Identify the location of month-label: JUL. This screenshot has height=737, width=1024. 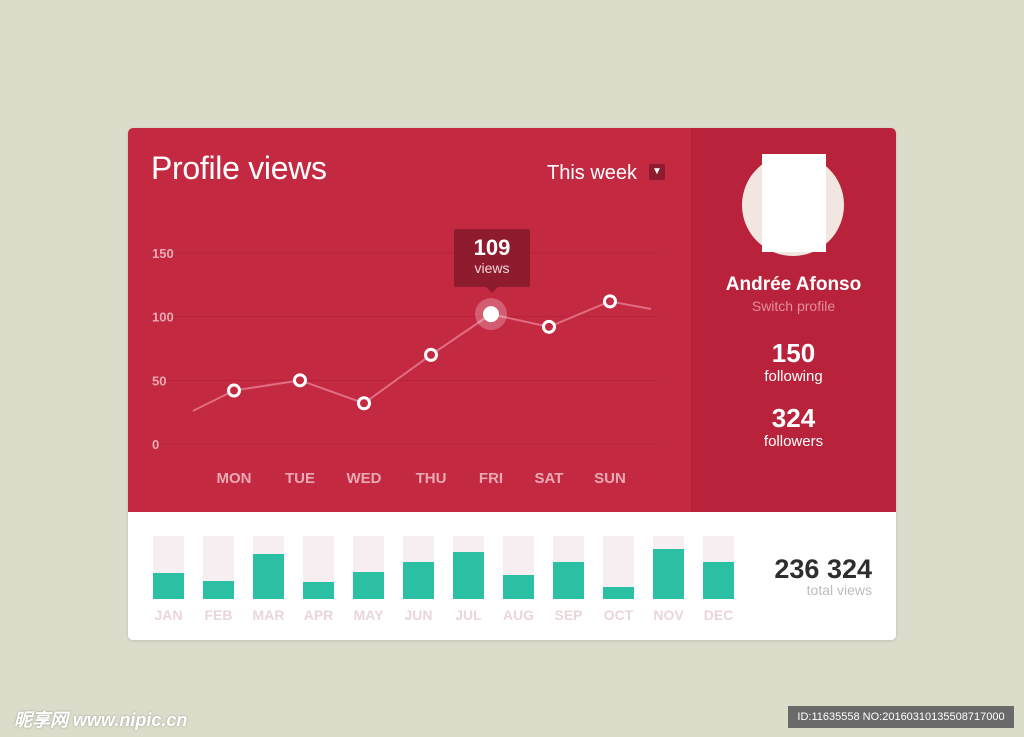
(468, 615).